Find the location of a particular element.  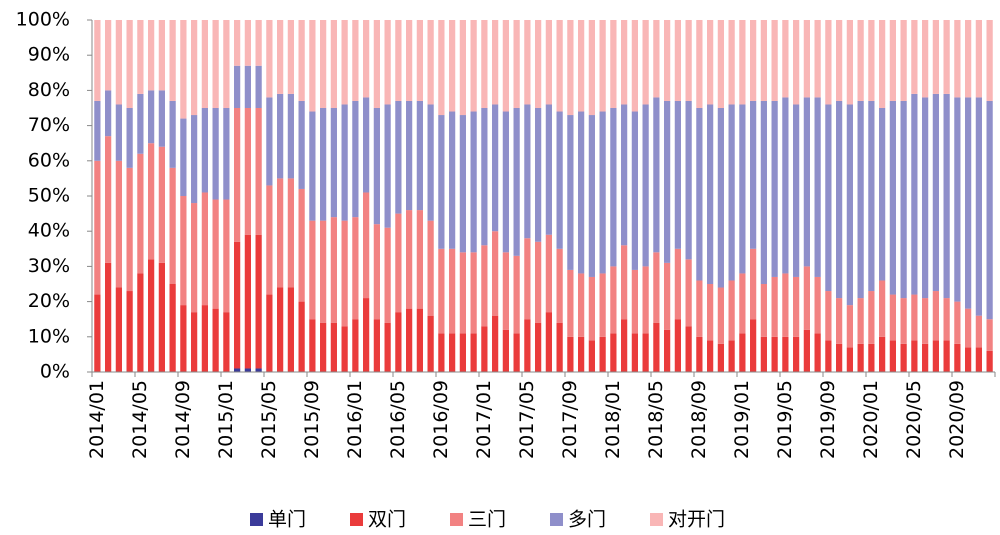

legend-label: 对开门 is located at coordinates (696, 520).